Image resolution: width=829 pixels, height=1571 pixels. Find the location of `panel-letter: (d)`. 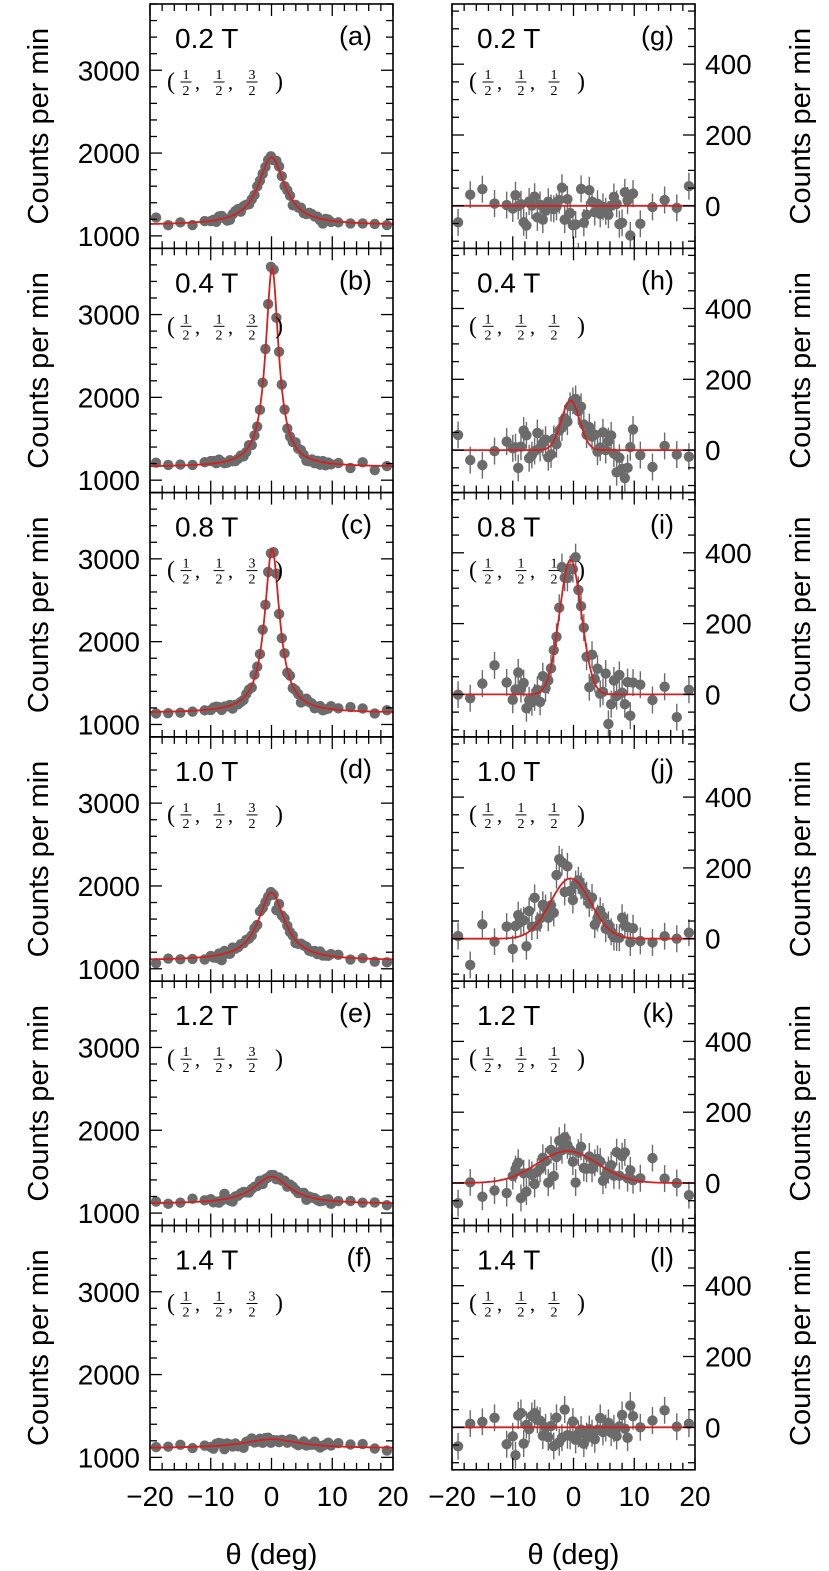

panel-letter: (d) is located at coordinates (355, 769).